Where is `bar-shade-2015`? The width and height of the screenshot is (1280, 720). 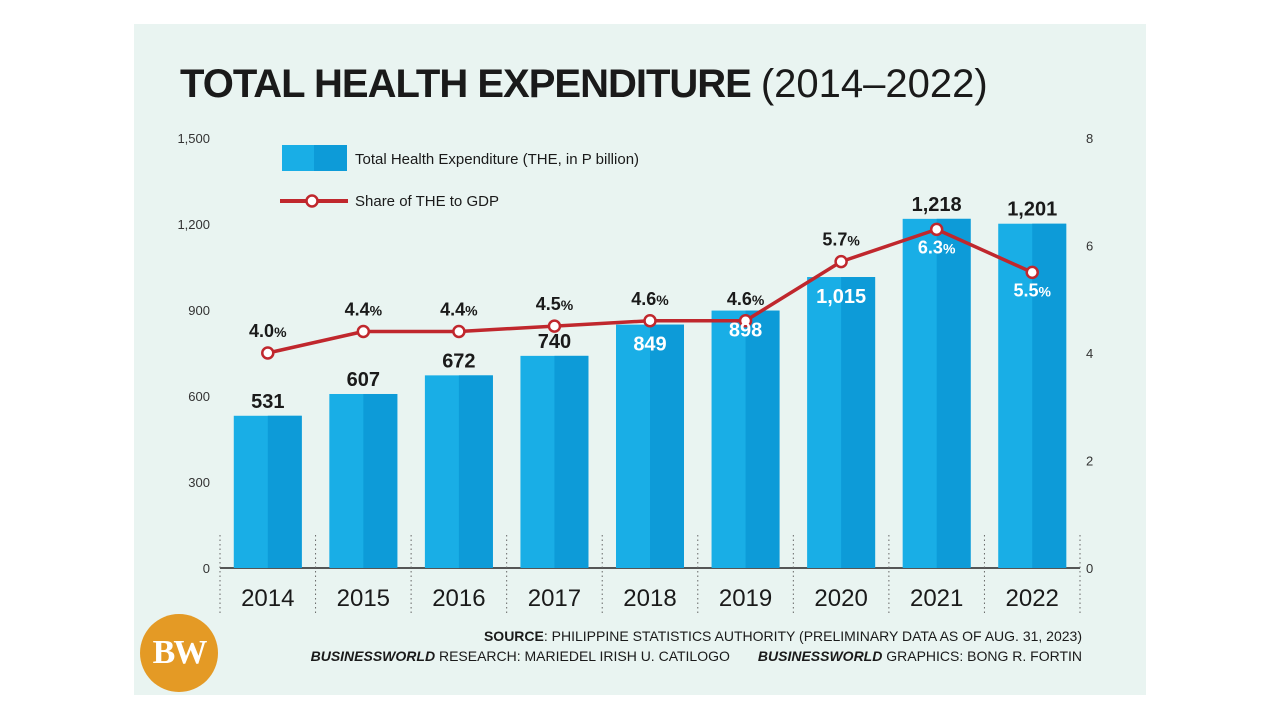 bar-shade-2015 is located at coordinates (380, 480).